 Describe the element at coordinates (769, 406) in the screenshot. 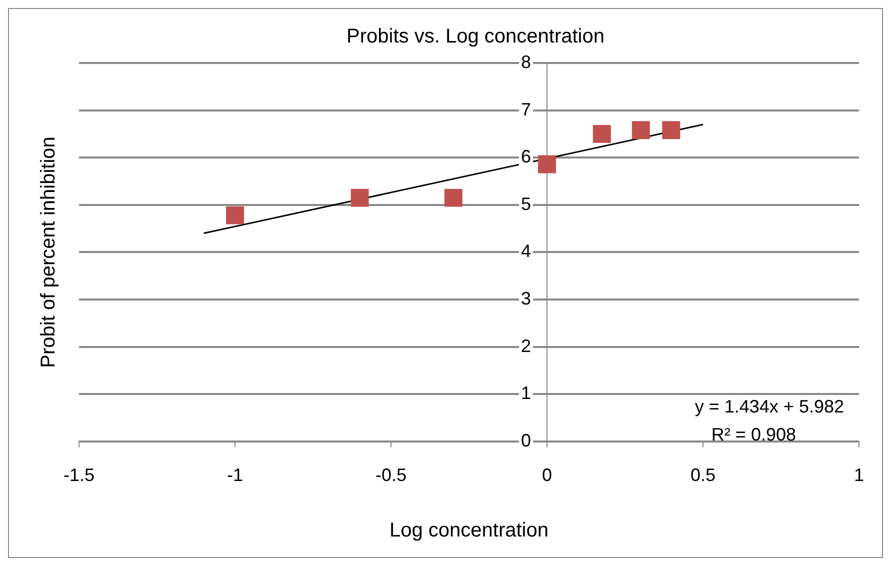

I see `annotation: y = 1.434x + 5.982` at that location.